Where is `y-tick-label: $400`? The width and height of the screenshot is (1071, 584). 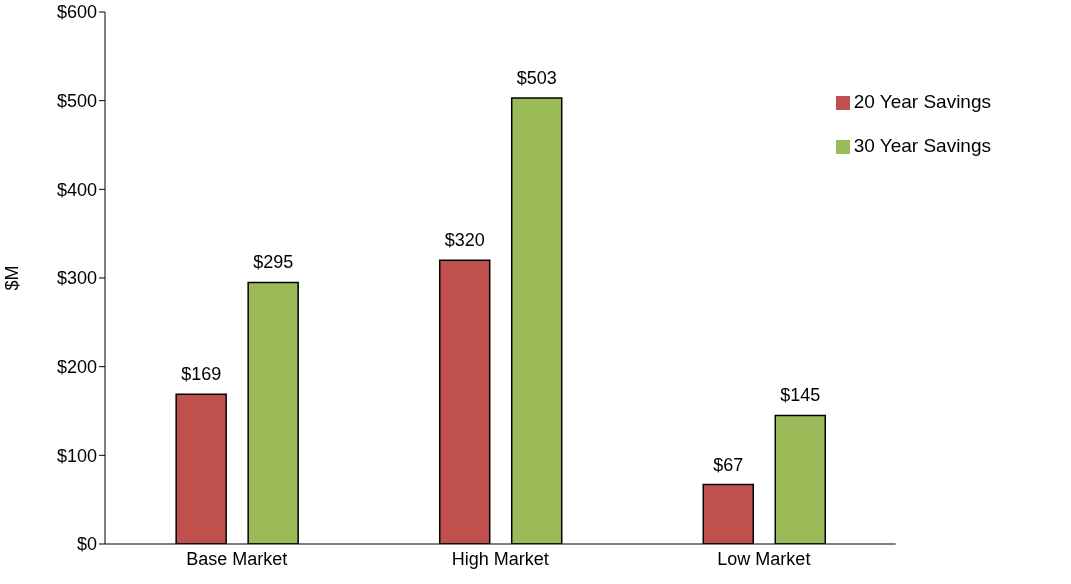 y-tick-label: $400 is located at coordinates (76, 189).